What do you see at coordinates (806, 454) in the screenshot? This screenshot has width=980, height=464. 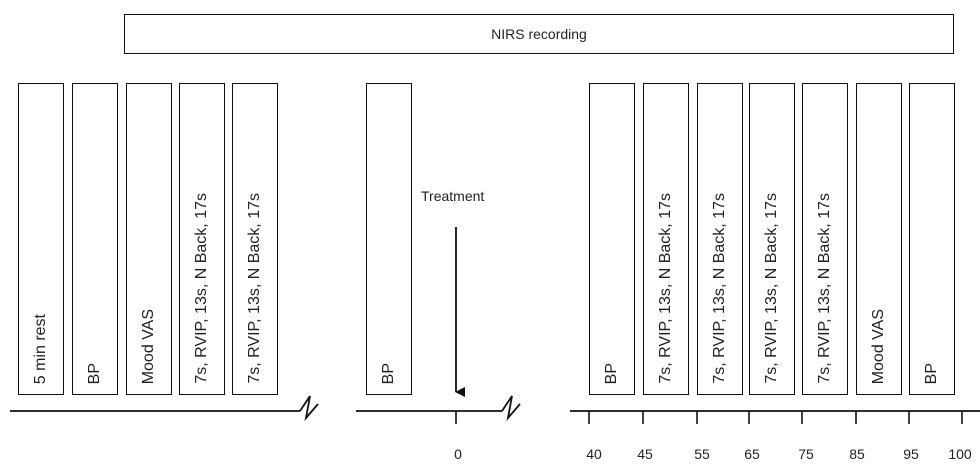 I see `tick-label-75: 75` at bounding box center [806, 454].